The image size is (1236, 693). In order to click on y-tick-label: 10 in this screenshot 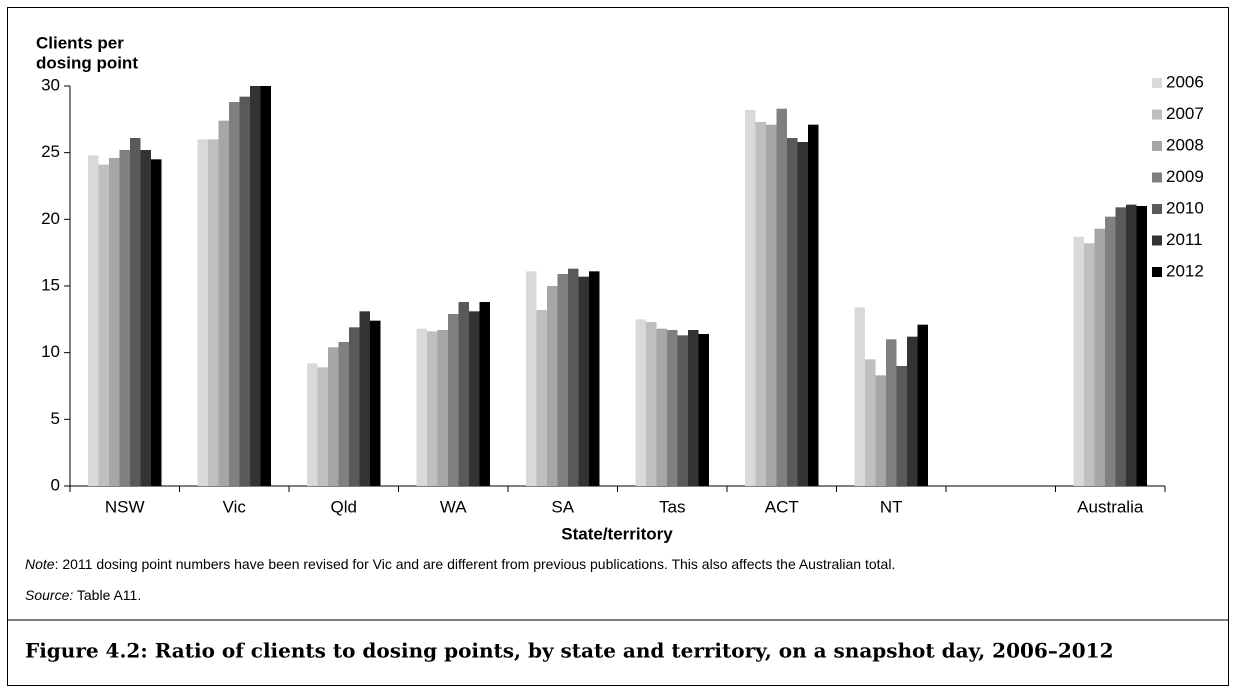, I will do `click(50, 351)`.